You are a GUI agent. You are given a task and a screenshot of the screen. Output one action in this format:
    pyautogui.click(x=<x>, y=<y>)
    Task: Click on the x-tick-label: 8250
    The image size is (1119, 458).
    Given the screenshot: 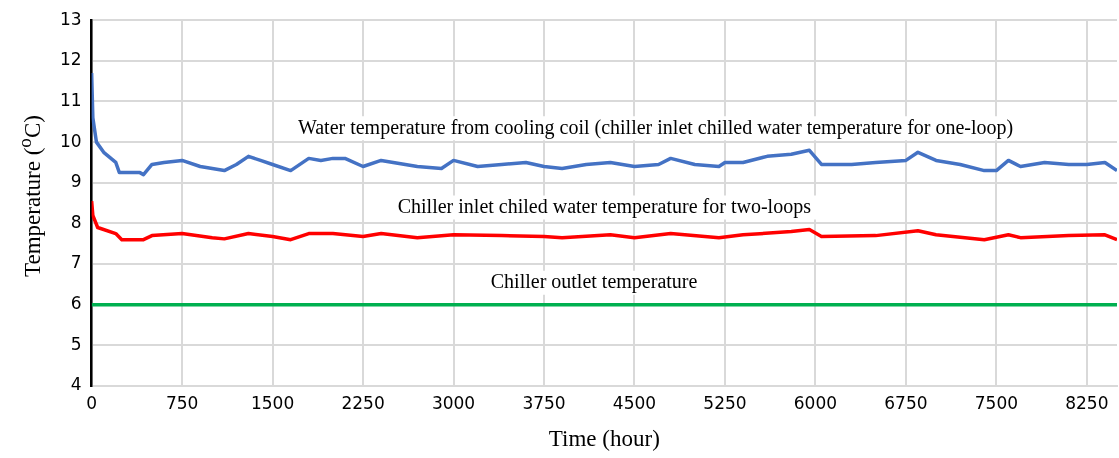 What is the action you would take?
    pyautogui.click(x=1087, y=402)
    